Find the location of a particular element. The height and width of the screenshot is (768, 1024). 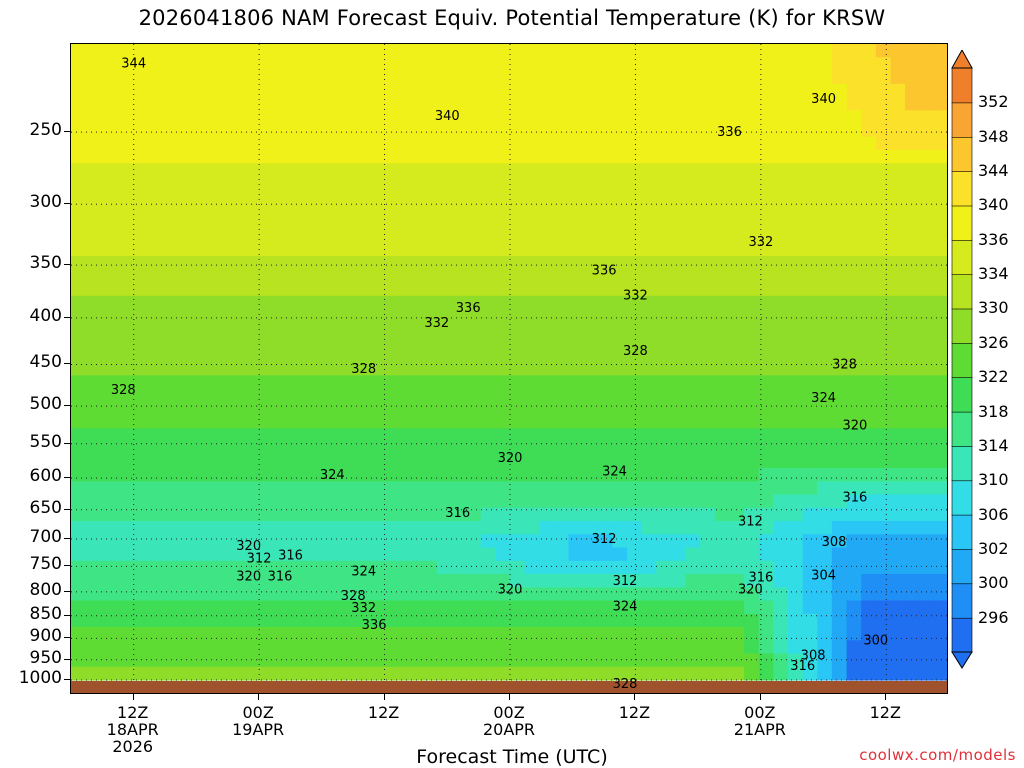

x-tick-label: 00Z 20APR is located at coordinates (509, 721).